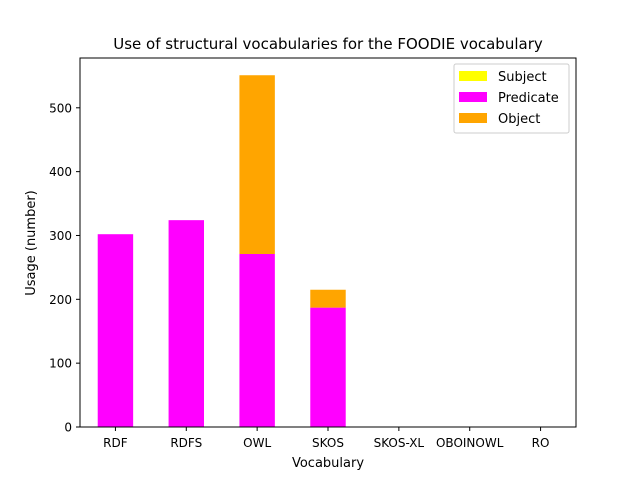  Describe the element at coordinates (519, 119) in the screenshot. I see `legend-label-object: Object` at that location.